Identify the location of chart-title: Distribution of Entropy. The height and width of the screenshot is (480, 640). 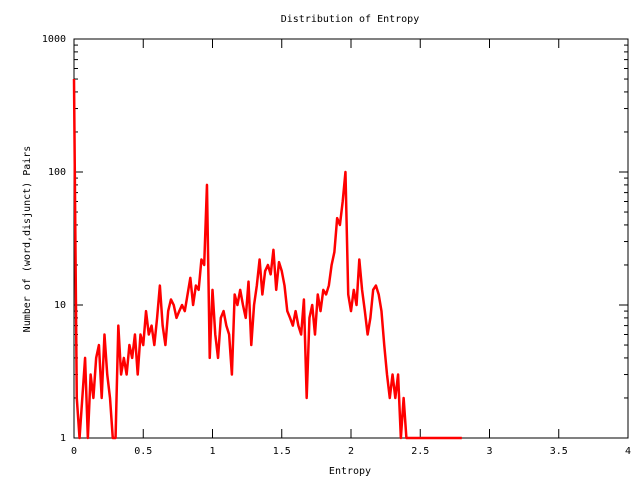
(350, 19).